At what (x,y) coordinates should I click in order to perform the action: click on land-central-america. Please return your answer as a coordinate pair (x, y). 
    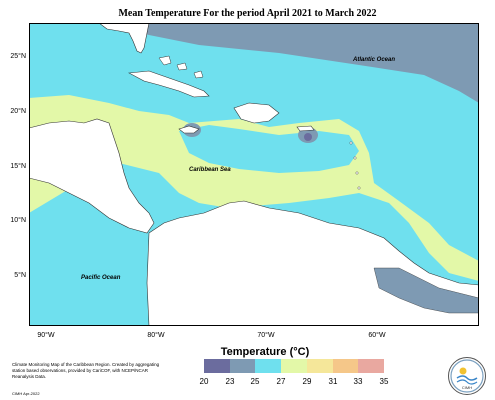
    Looking at the image, I should click on (92, 176).